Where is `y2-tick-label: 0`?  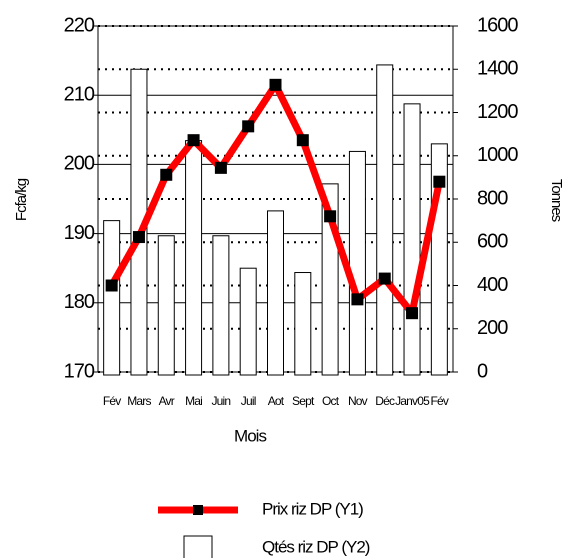 y2-tick-label: 0 is located at coordinates (482, 371).